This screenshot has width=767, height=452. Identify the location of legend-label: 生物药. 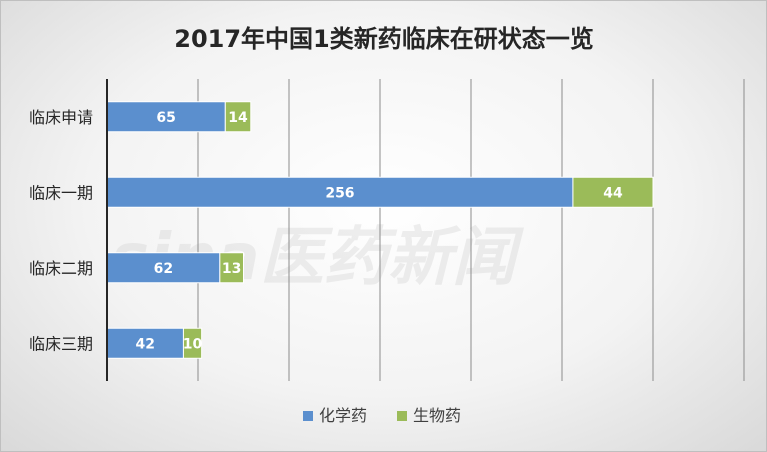
(437, 415).